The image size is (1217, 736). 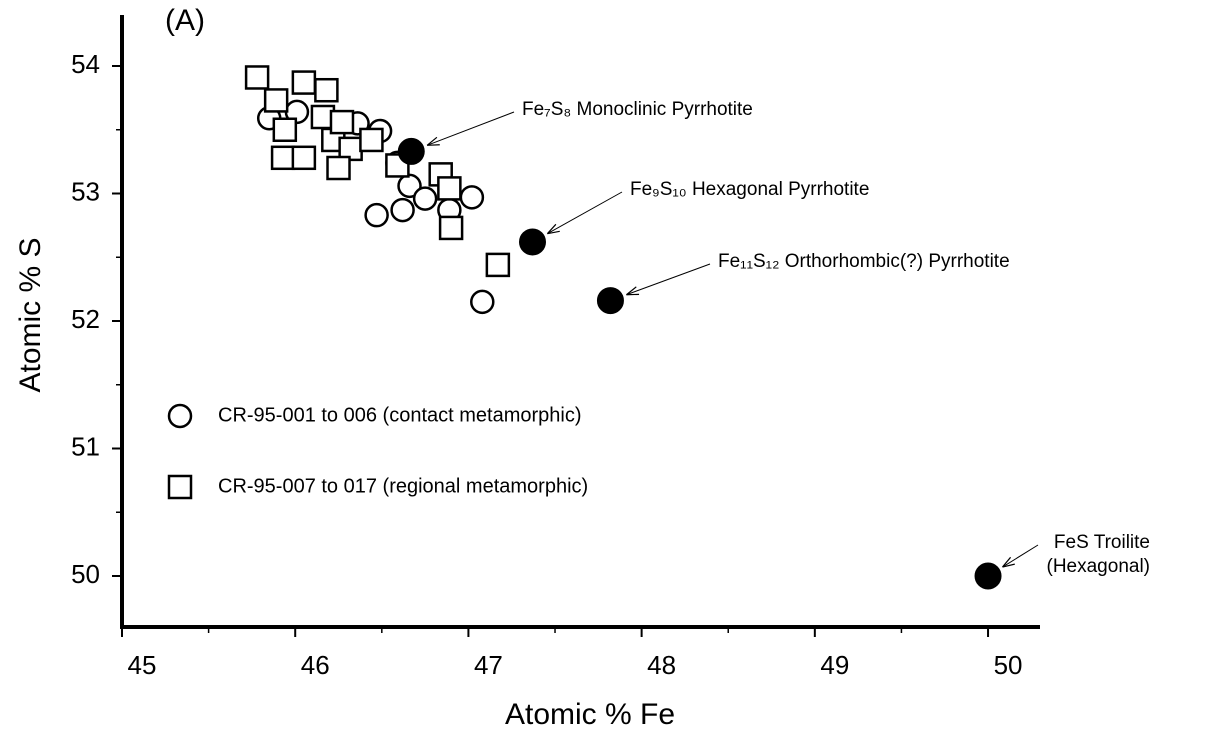 What do you see at coordinates (637, 109) in the screenshot?
I see `annotation: Fe₇S₈ Monoclinic Pyrrhotite` at bounding box center [637, 109].